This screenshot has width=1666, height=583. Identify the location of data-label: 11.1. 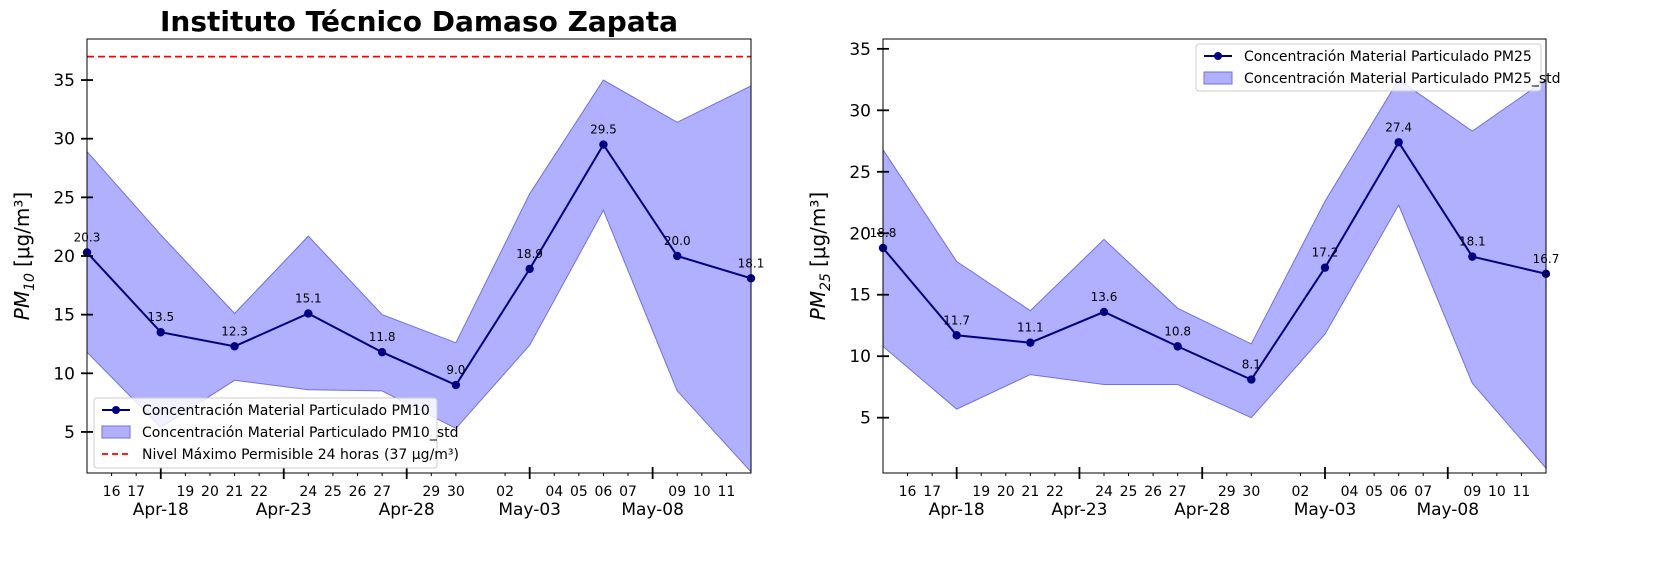
(1030, 328).